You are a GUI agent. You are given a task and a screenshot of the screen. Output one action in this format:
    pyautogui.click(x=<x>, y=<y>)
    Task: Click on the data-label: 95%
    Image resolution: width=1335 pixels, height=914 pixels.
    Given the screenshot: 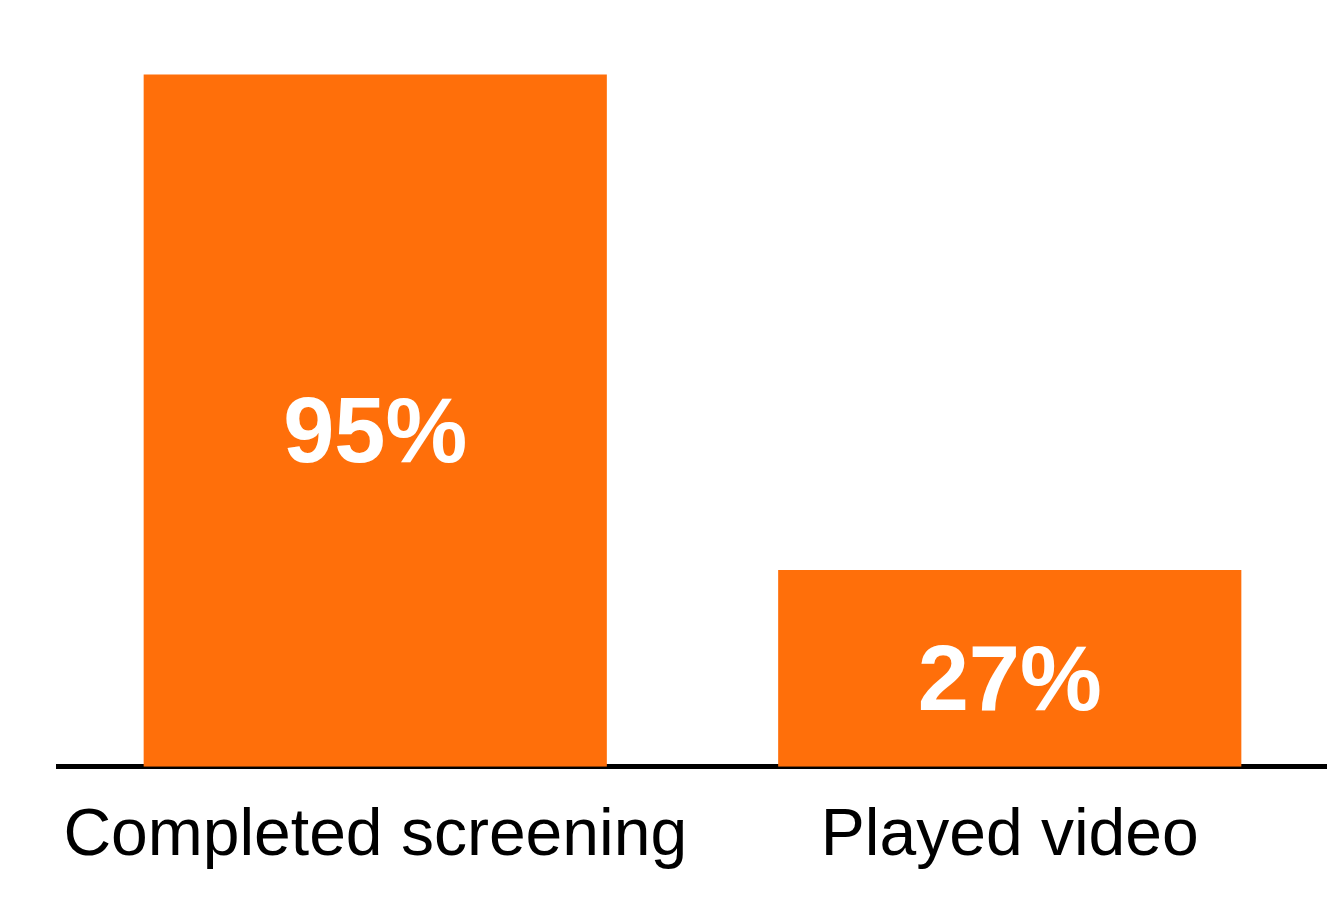 What is the action you would take?
    pyautogui.click(x=375, y=429)
    